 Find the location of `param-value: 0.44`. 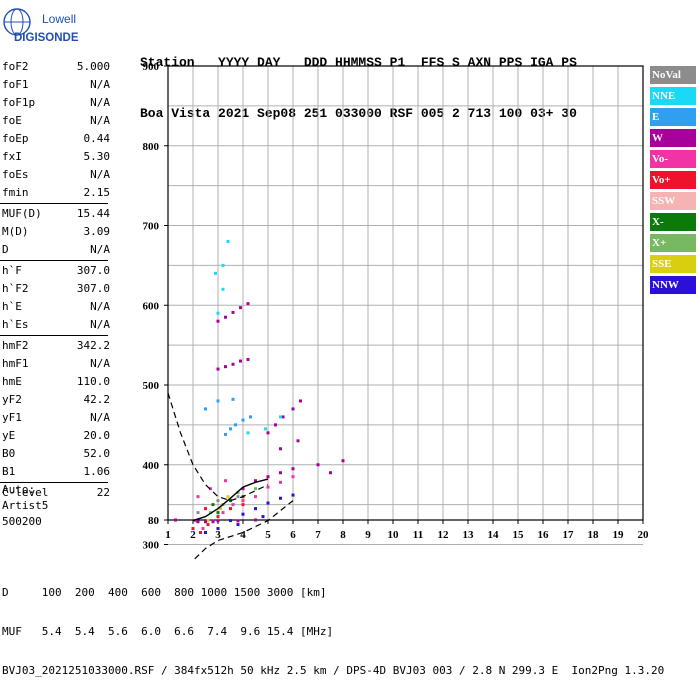

param-value: 0.44 is located at coordinates (97, 138).